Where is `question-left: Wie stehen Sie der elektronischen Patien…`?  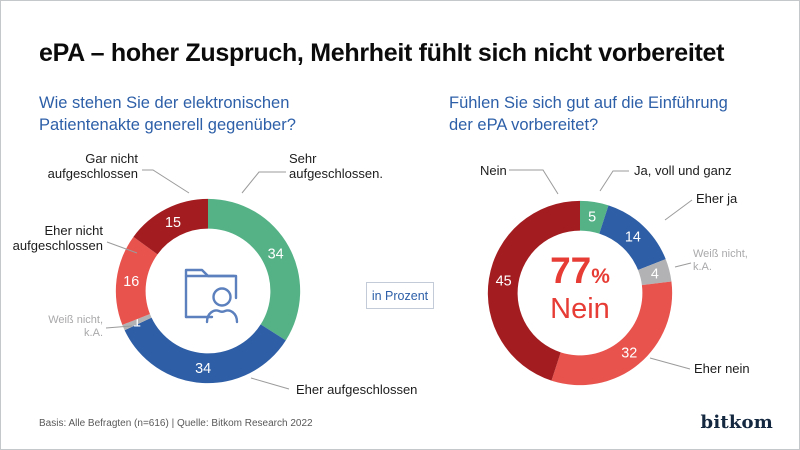 question-left: Wie stehen Sie der elektronischen Patien… is located at coordinates (167, 114).